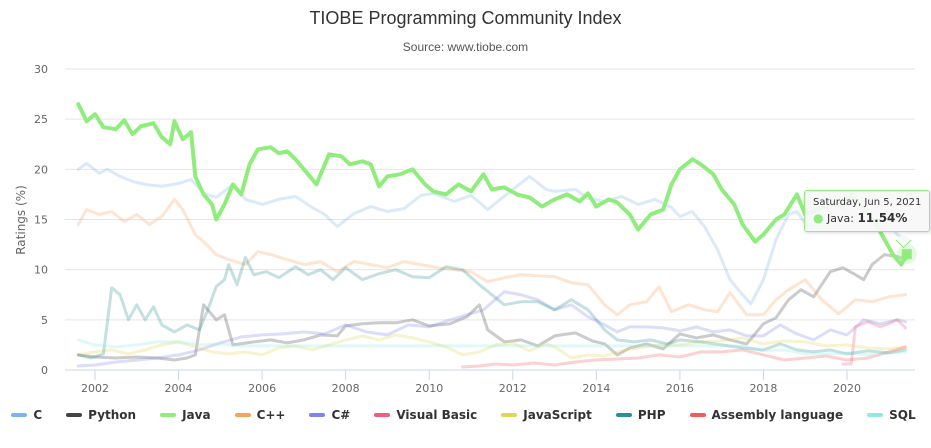  Describe the element at coordinates (21, 220) in the screenshot. I see `y-axis-title: Ratings (%)` at that location.